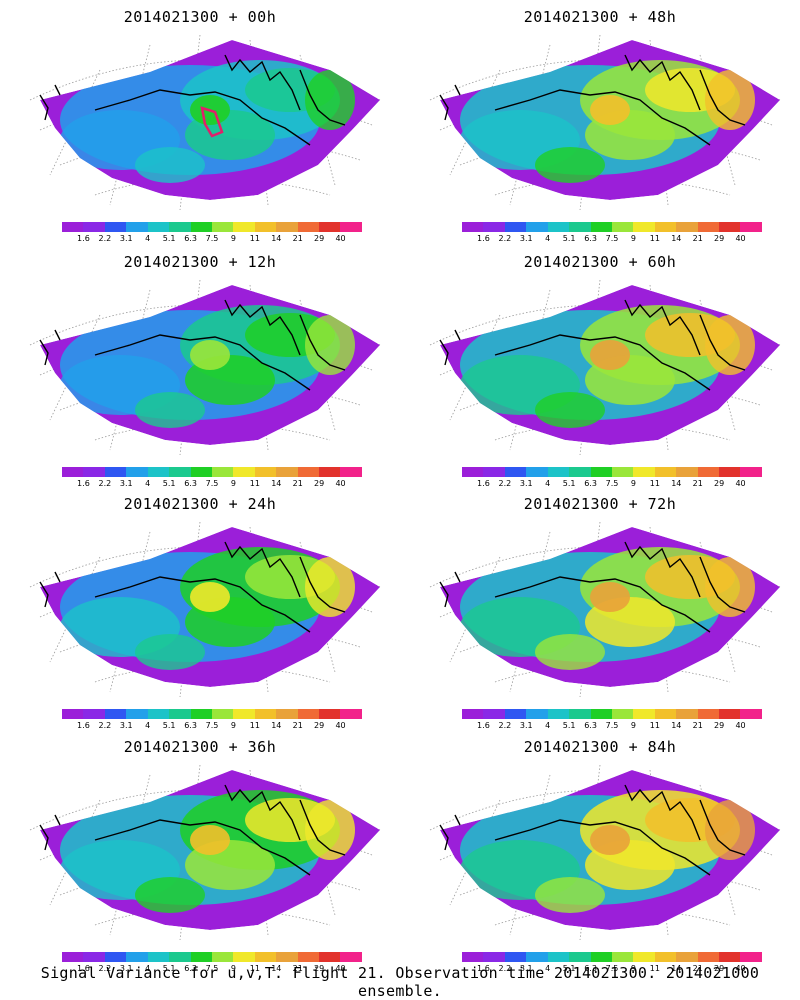  I want to click on panel-title: 2014021300 + 84h, so click(600, 747).